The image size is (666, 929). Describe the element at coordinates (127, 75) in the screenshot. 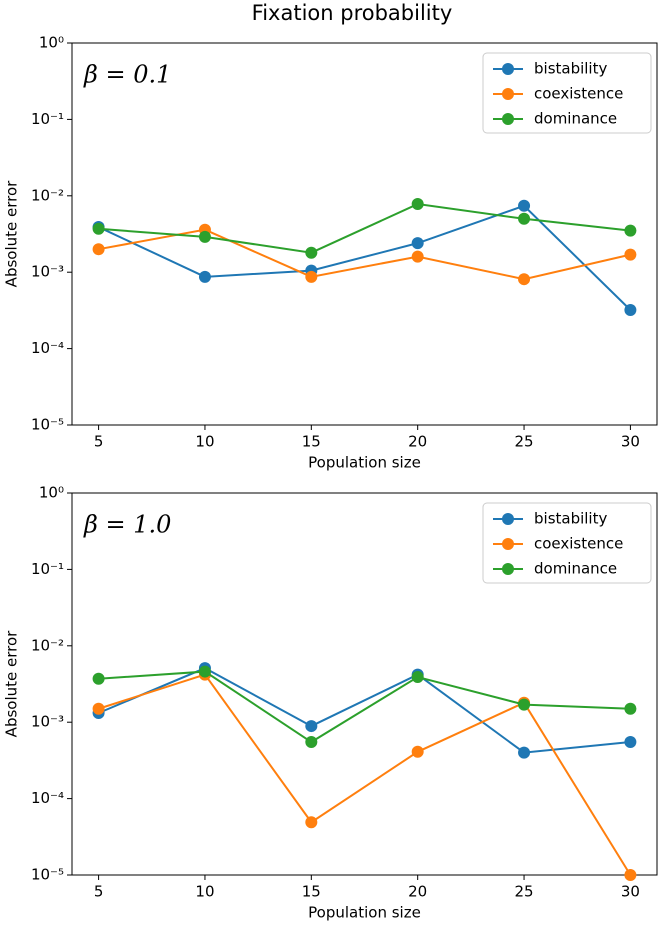

I see `annotation: β = 0.1` at that location.